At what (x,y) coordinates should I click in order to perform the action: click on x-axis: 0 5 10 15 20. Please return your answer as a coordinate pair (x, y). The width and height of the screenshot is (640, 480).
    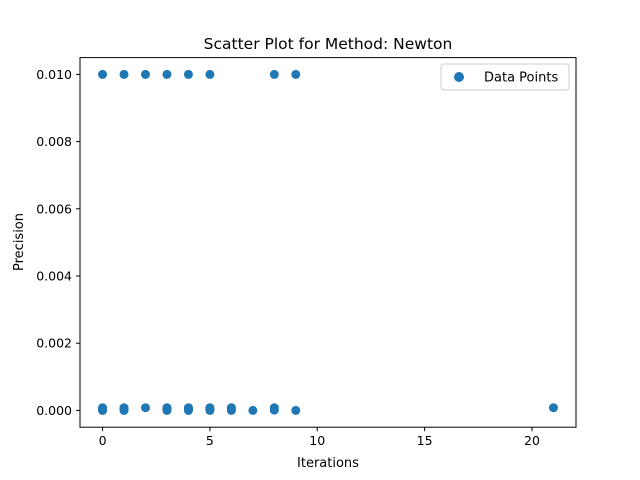
    Looking at the image, I should click on (319, 437).